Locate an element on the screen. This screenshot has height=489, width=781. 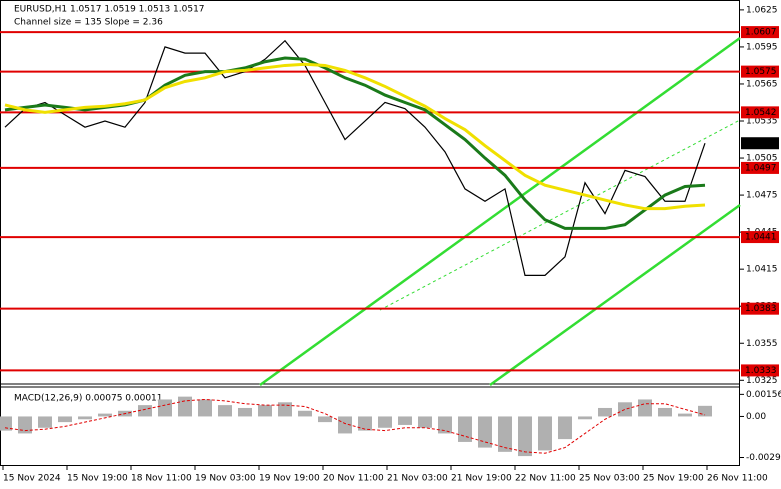
macd-tick-label: 0.00156 is located at coordinates (763, 395).